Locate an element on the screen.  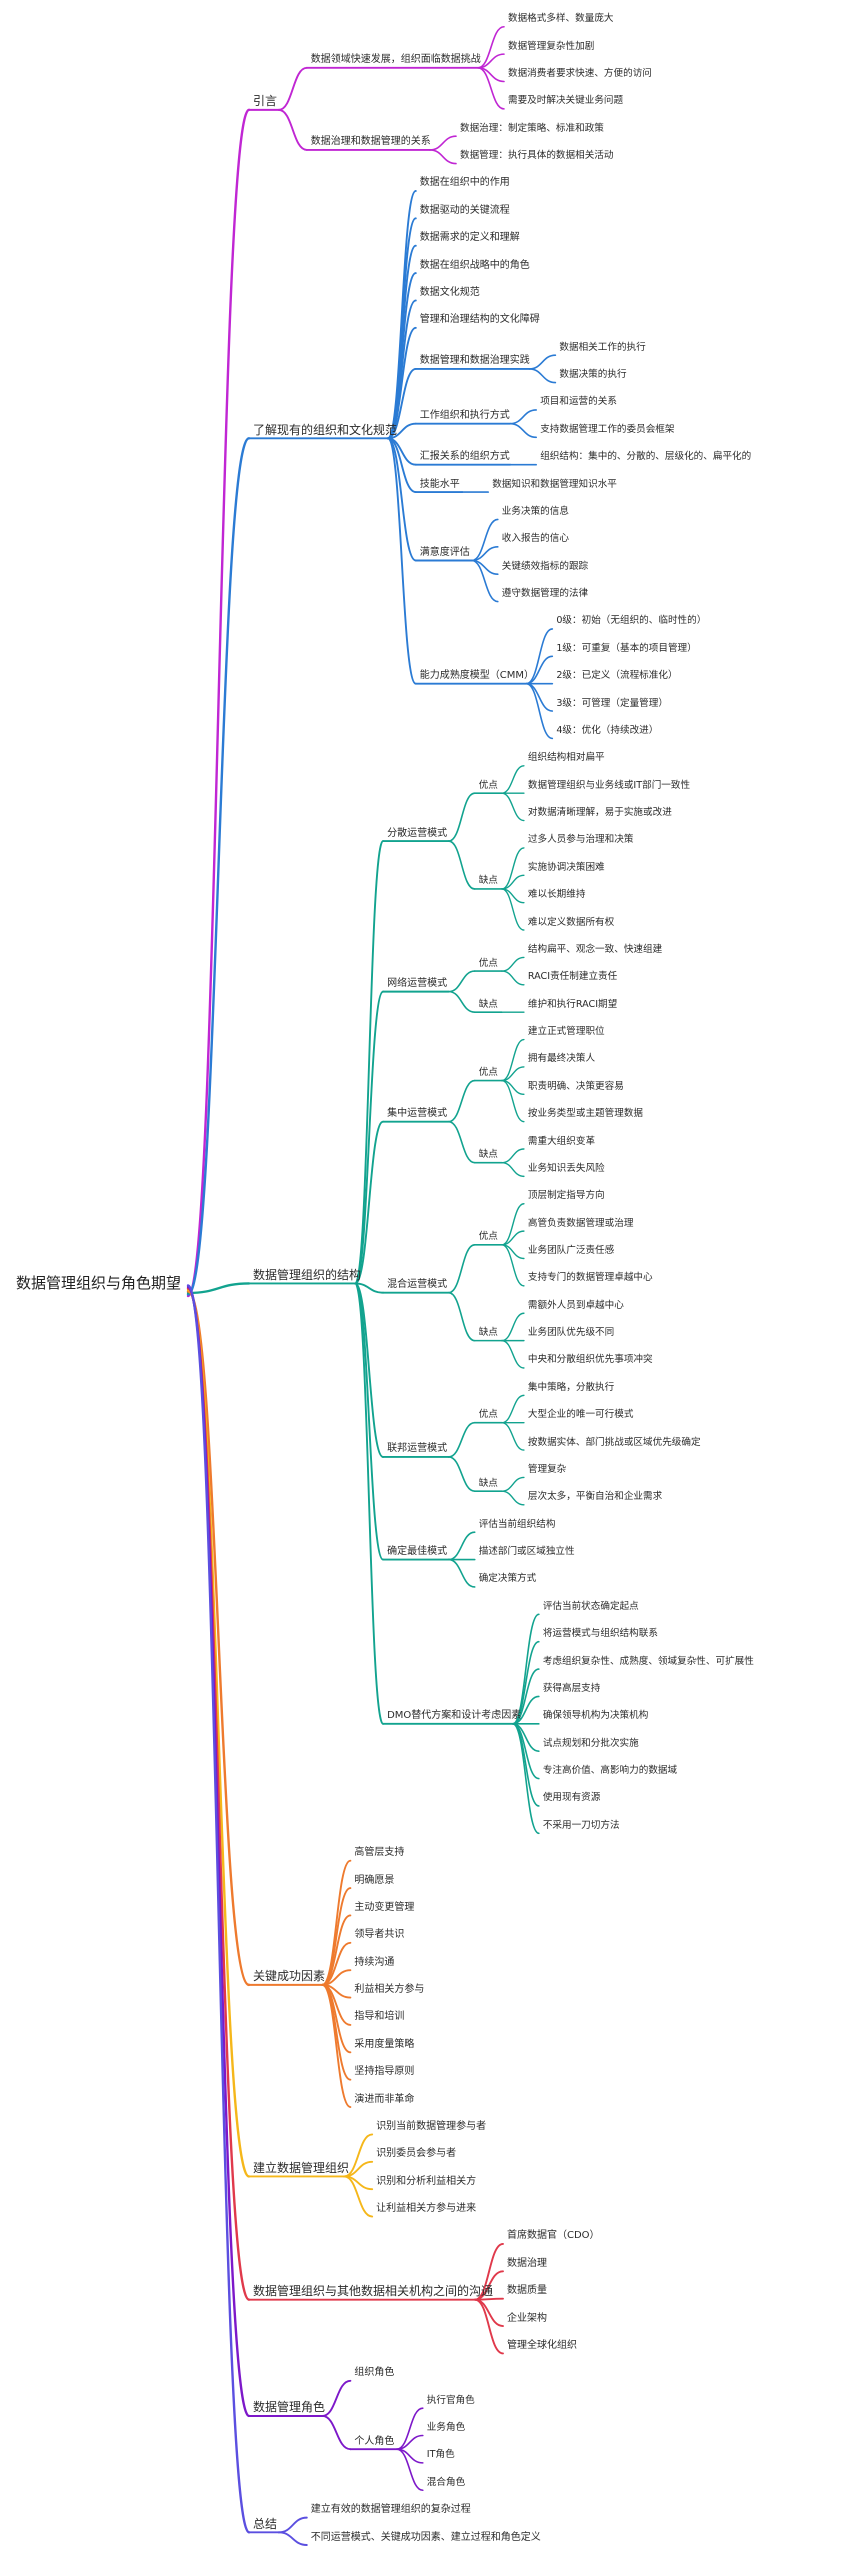
leaf-topic: 数据驱动的关键流程 is located at coordinates (464, 210).